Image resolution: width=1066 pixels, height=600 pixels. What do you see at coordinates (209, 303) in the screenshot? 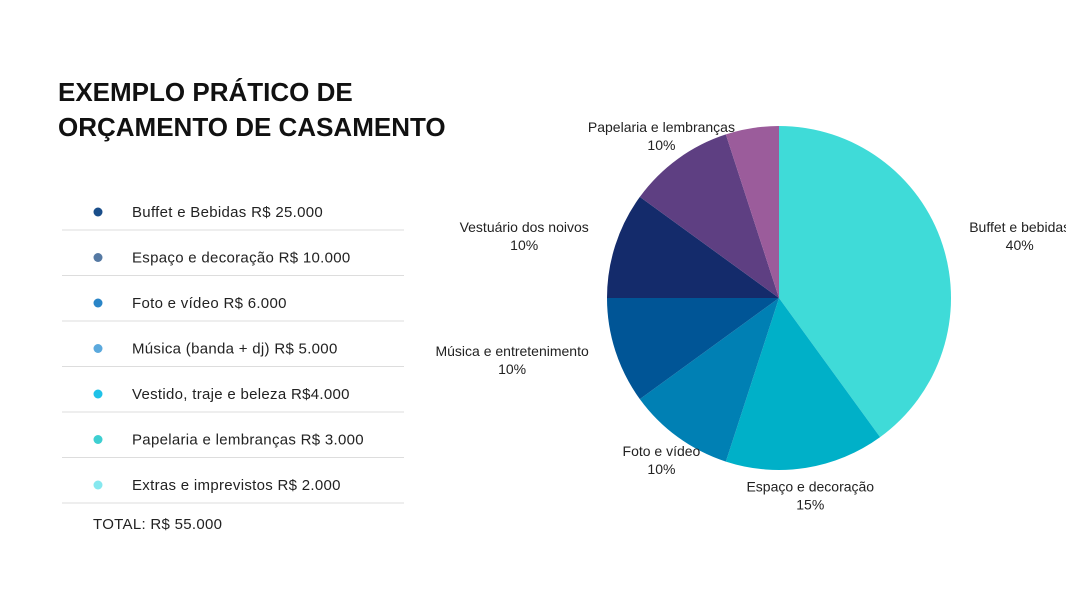
I see `list-item: Foto e vídeo R$ 6.000` at bounding box center [209, 303].